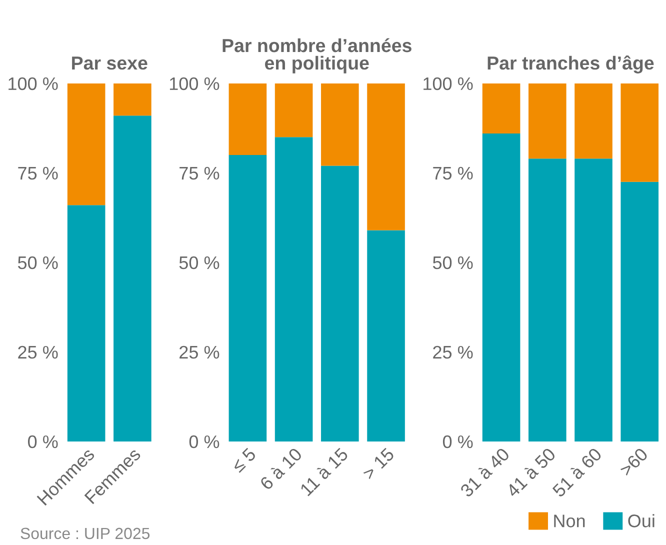 This screenshot has width=666, height=545. What do you see at coordinates (317, 56) in the screenshot?
I see `chart-title: Par nombre d’années en politique` at bounding box center [317, 56].